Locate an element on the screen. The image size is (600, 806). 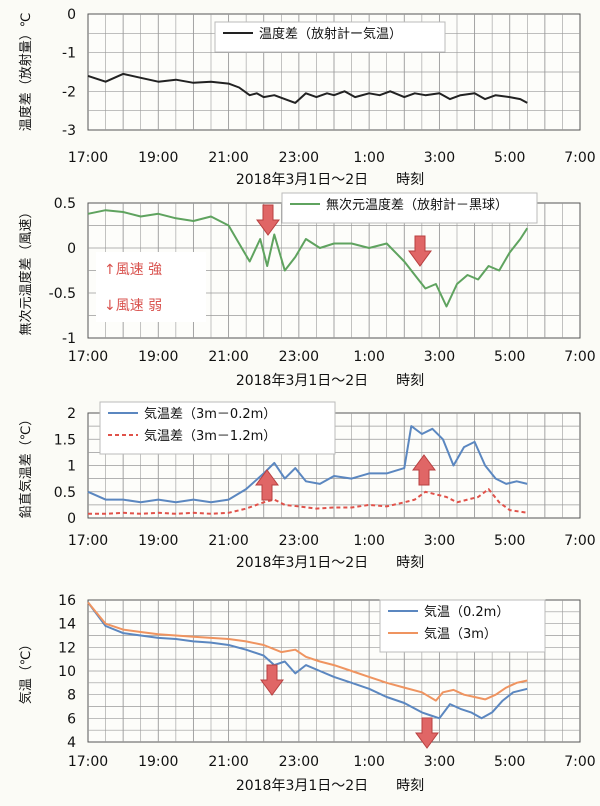
legend-entry: 気温差（3m－1.2m） is located at coordinates (210, 436).